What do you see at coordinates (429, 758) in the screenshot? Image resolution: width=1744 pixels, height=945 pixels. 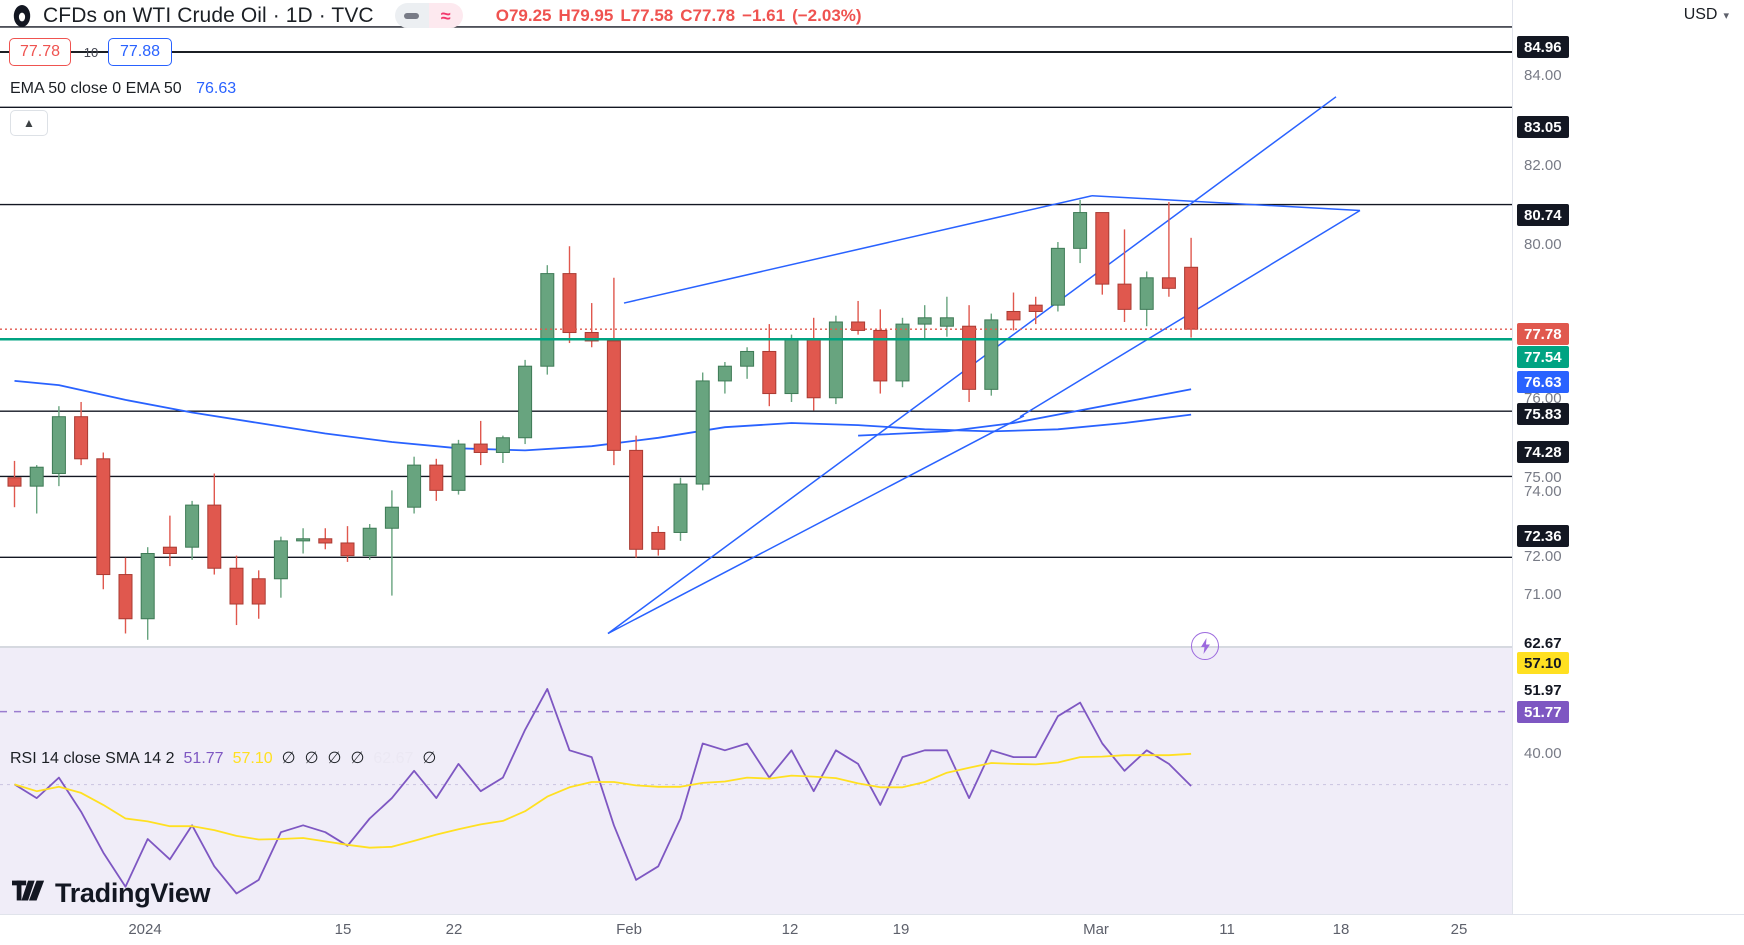 I see `rsi-na-5: ∅` at bounding box center [429, 758].